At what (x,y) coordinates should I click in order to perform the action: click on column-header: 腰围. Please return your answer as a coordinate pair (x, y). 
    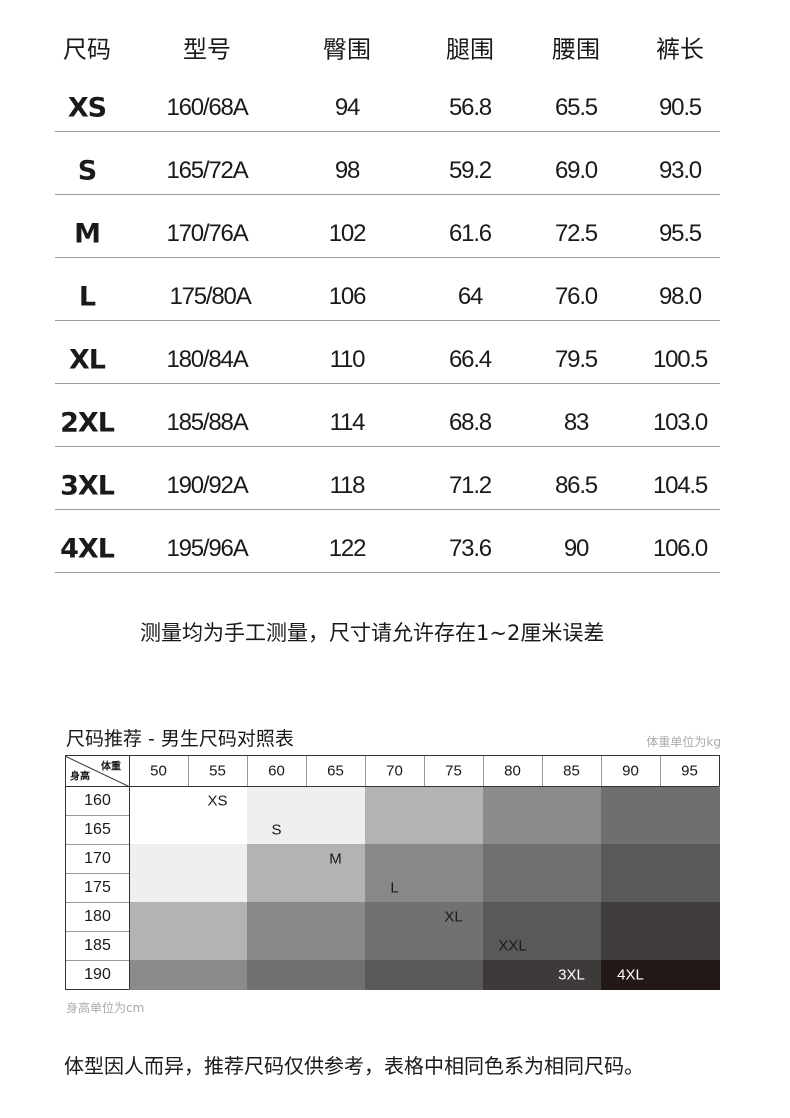
    Looking at the image, I should click on (576, 49).